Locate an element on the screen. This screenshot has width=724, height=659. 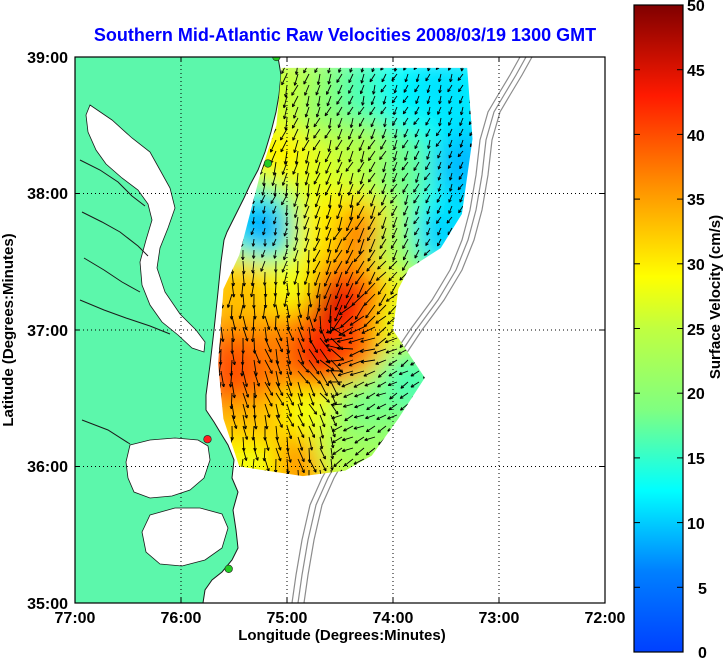
chesapeake-bay is located at coordinates (145, 228).